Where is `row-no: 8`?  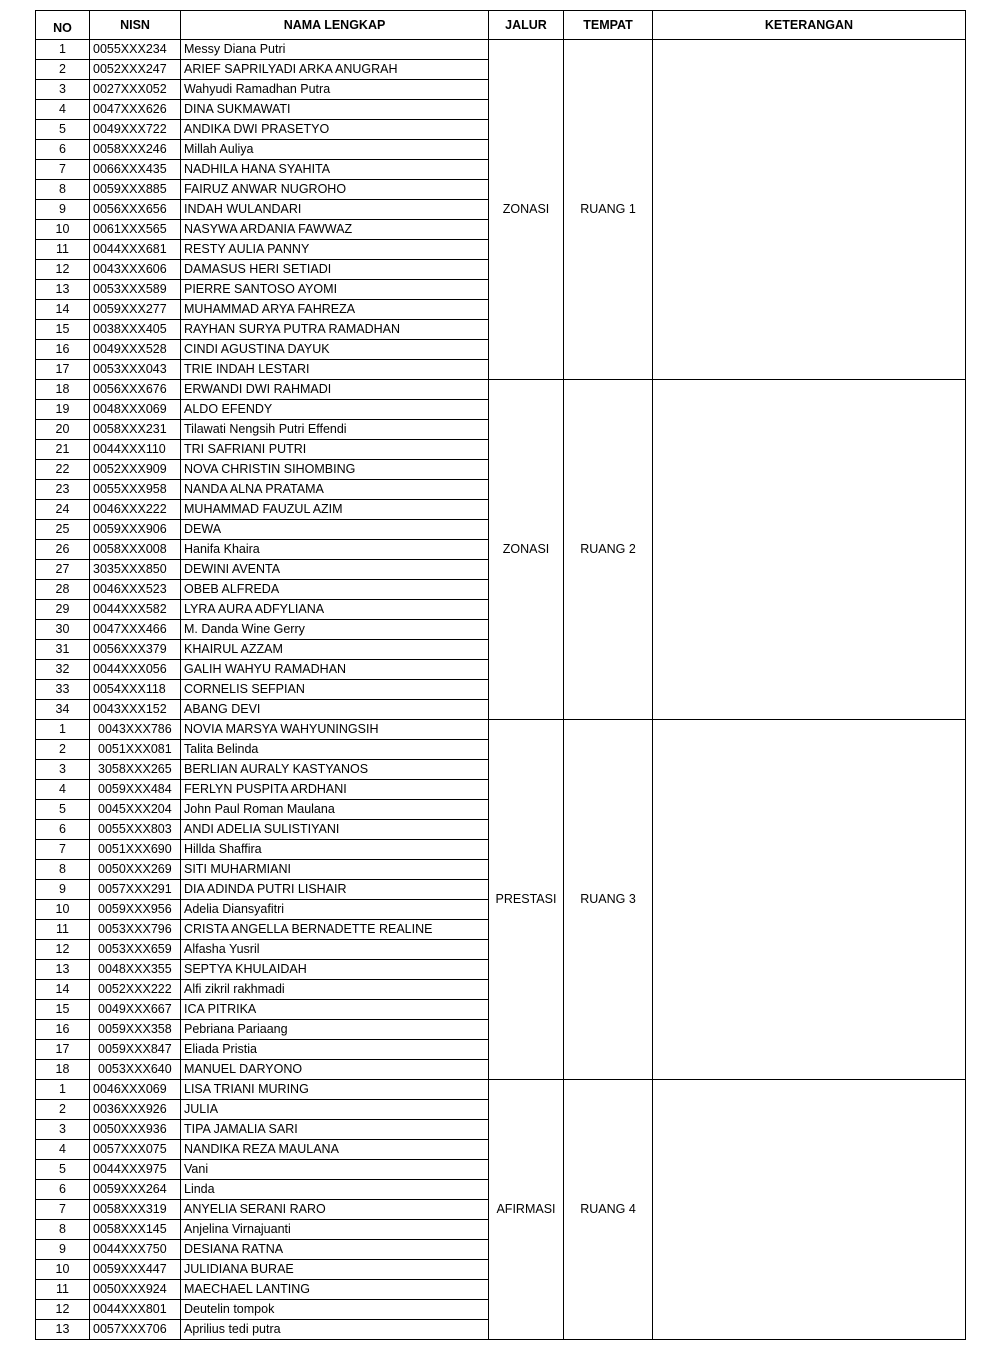 row-no: 8 is located at coordinates (62, 869).